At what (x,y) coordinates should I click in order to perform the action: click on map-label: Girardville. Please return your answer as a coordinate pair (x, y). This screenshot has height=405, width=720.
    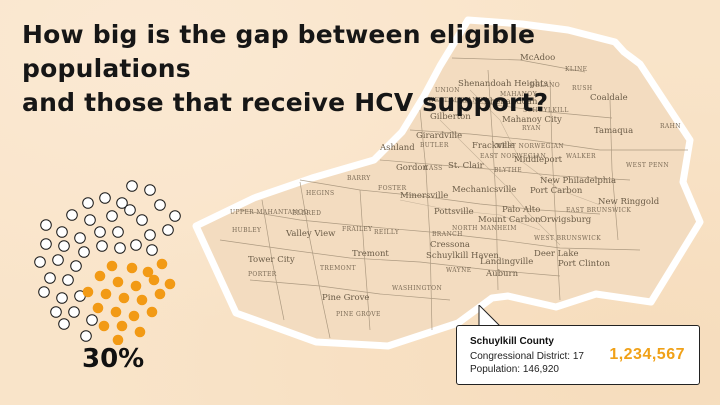
    Looking at the image, I should click on (439, 136).